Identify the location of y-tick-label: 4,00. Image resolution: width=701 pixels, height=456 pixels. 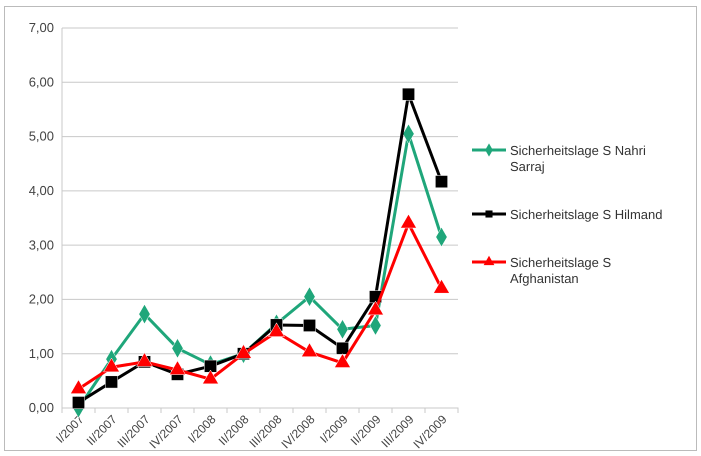
(41, 190).